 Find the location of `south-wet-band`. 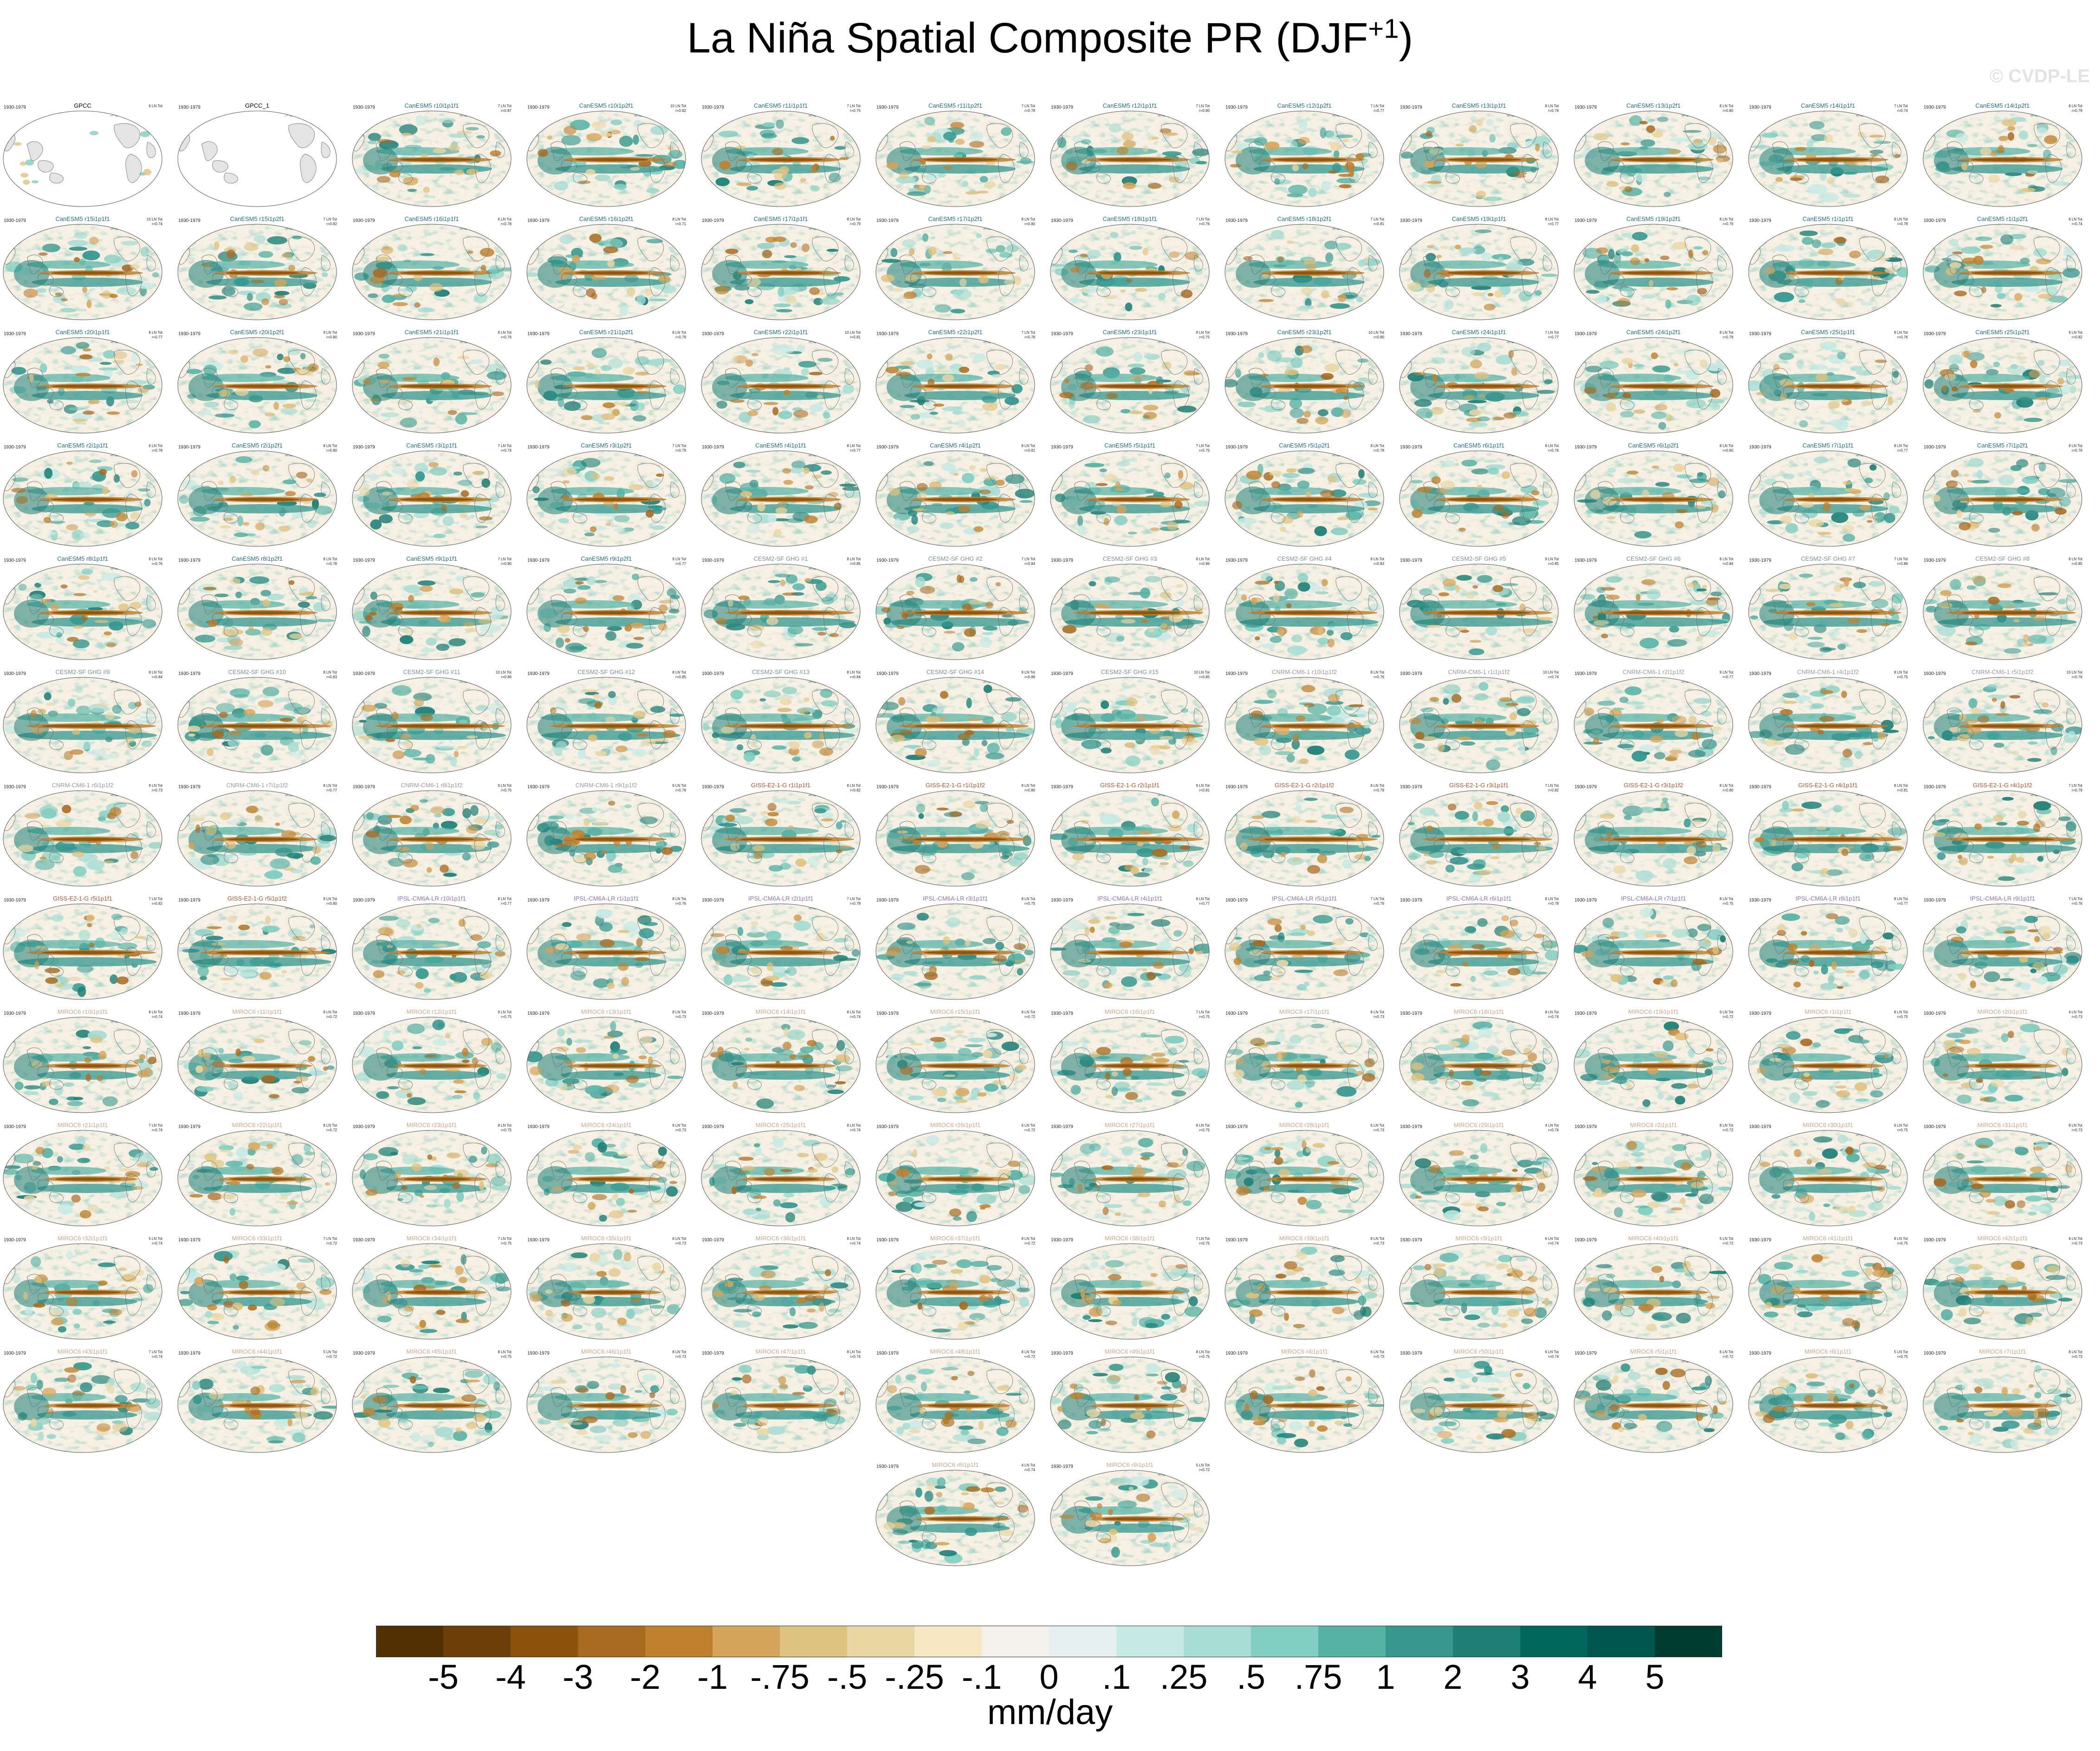

south-wet-band is located at coordinates (1483, 508).